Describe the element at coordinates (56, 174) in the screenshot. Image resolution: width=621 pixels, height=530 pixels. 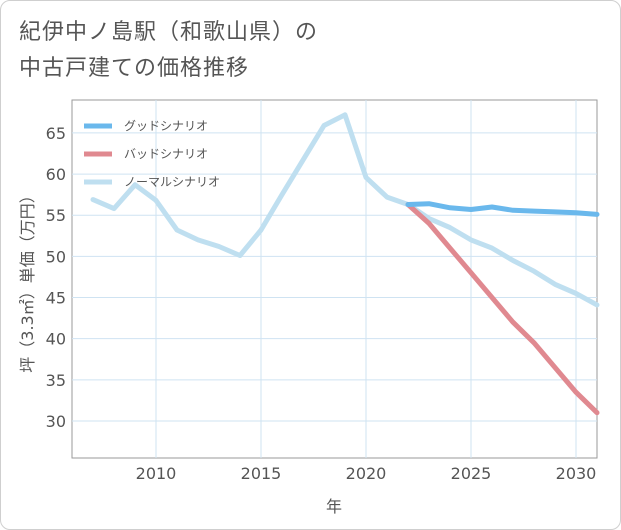
I see `y-tick-label-6: 60` at that location.